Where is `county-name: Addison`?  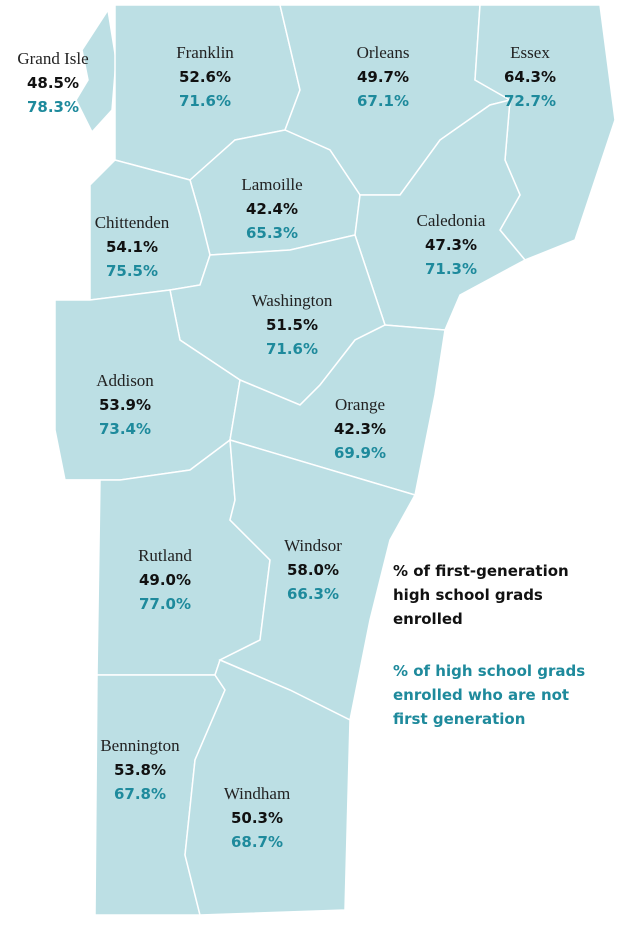
county-name: Addison is located at coordinates (125, 380).